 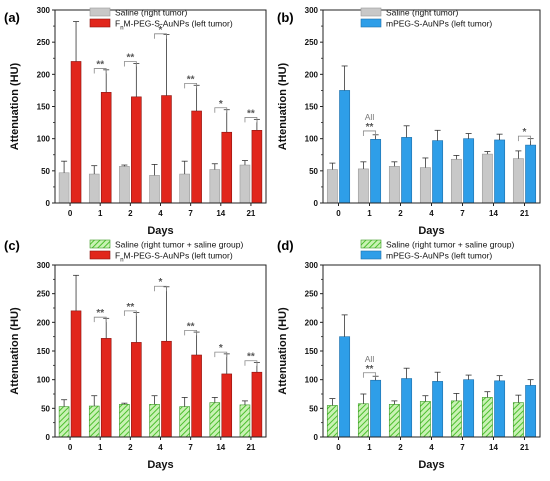 I want to click on panel-label: (c), so click(x=12, y=245).